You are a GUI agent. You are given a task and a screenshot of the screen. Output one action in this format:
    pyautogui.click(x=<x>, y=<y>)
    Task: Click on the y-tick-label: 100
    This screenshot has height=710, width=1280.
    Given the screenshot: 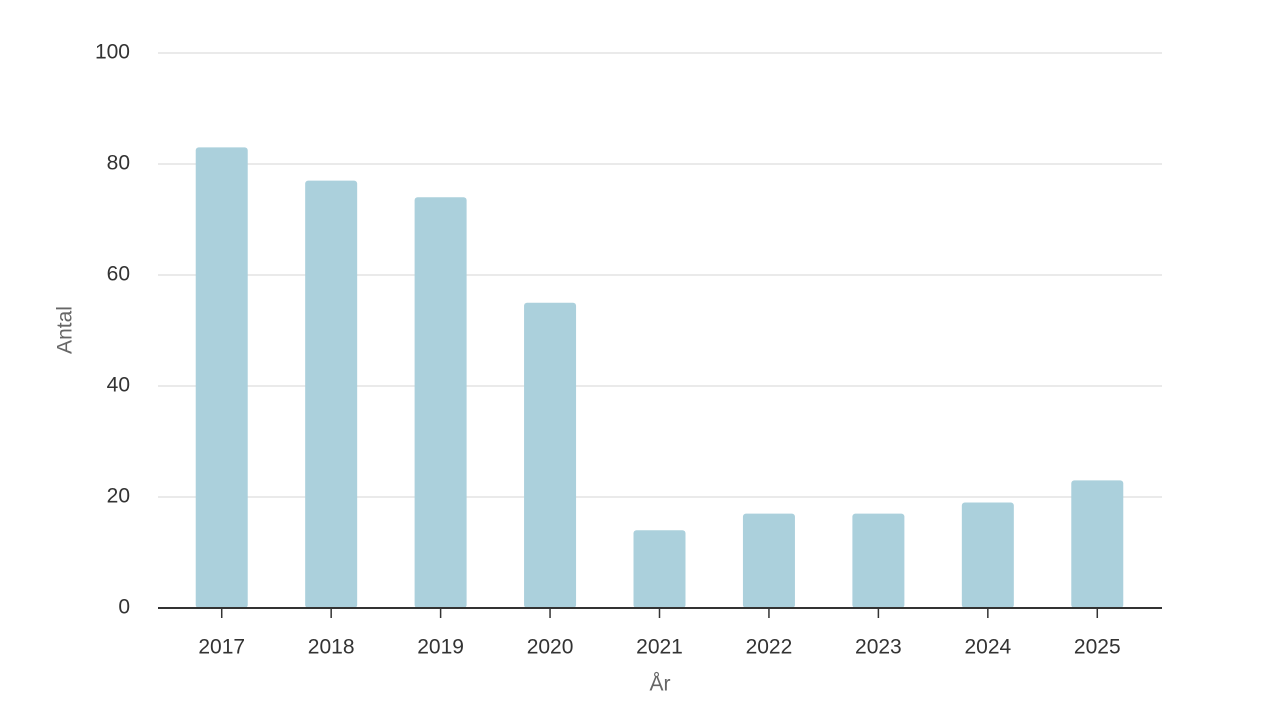 What is the action you would take?
    pyautogui.click(x=112, y=52)
    